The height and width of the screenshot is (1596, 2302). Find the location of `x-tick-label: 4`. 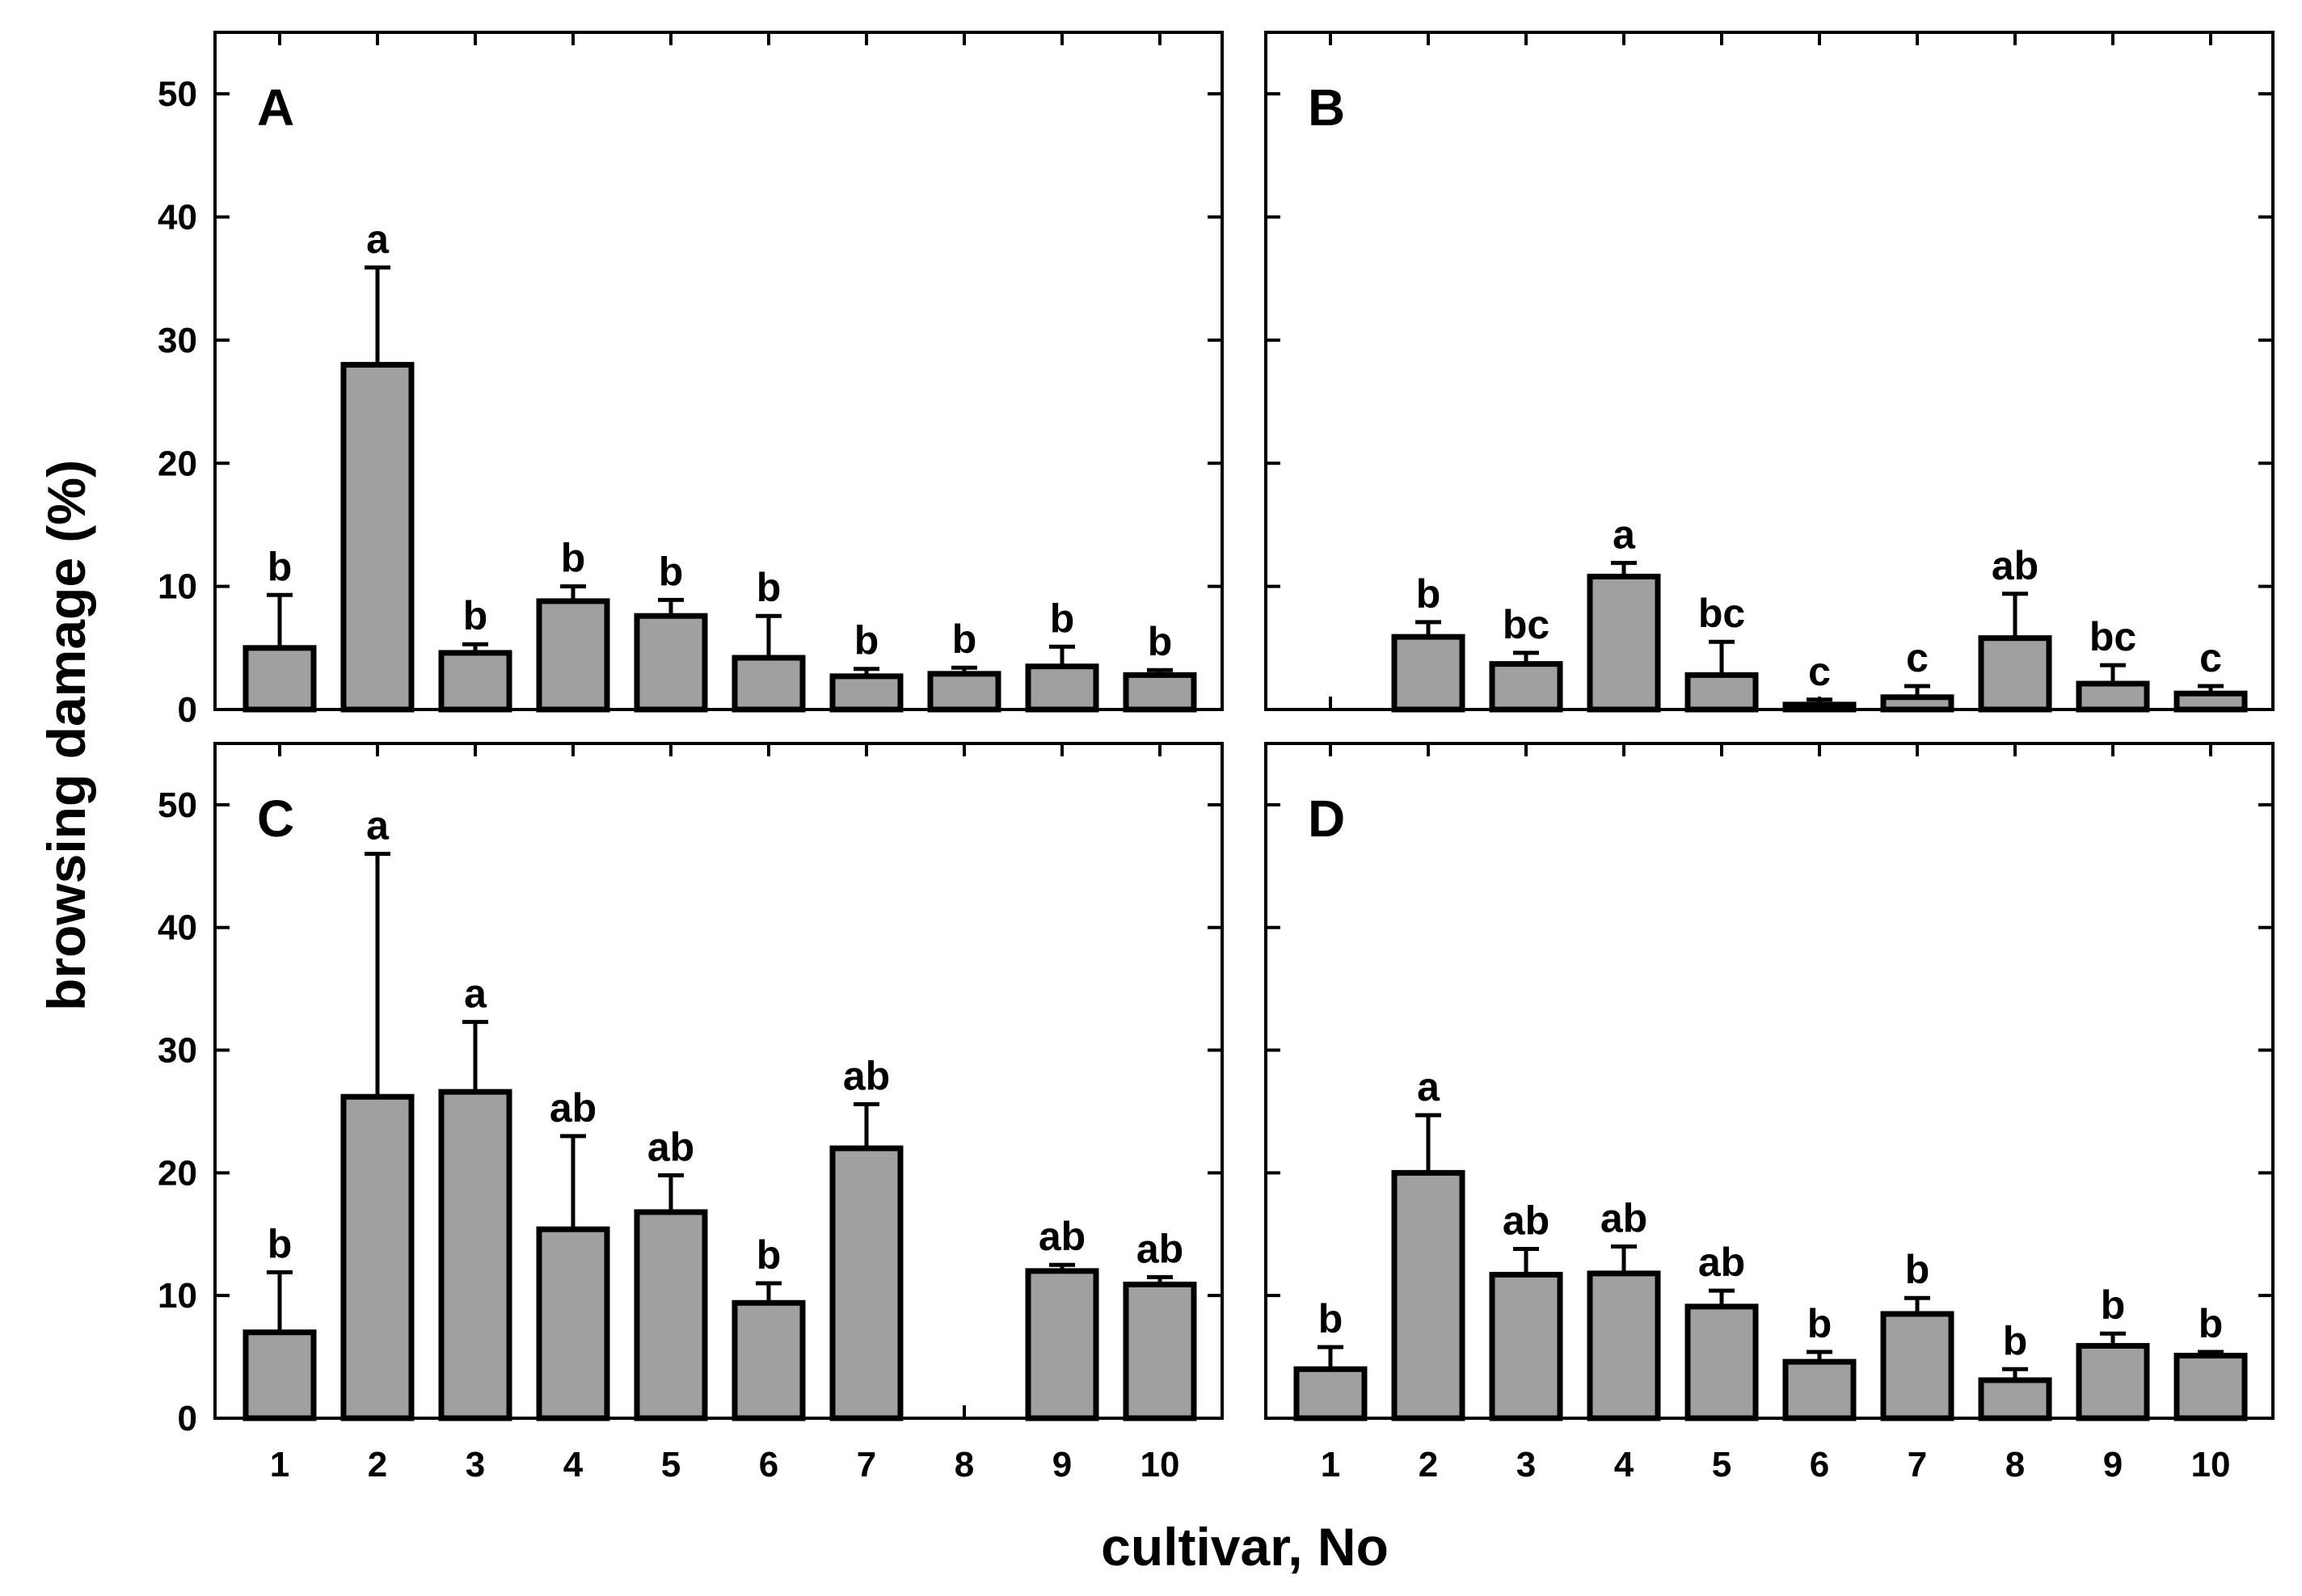

x-tick-label: 4 is located at coordinates (573, 1465).